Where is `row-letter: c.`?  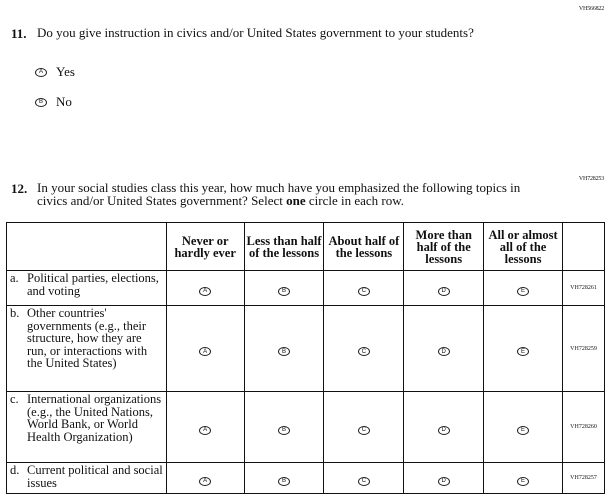 row-letter: c. is located at coordinates (14, 399).